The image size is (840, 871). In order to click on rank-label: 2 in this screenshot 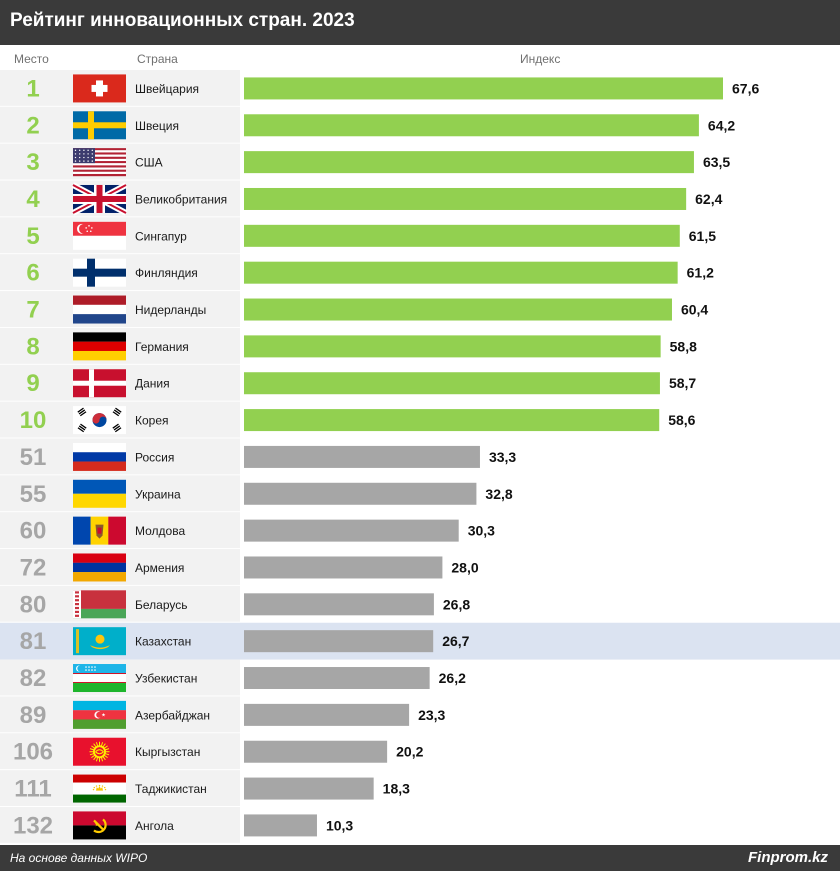, I will do `click(32, 125)`.